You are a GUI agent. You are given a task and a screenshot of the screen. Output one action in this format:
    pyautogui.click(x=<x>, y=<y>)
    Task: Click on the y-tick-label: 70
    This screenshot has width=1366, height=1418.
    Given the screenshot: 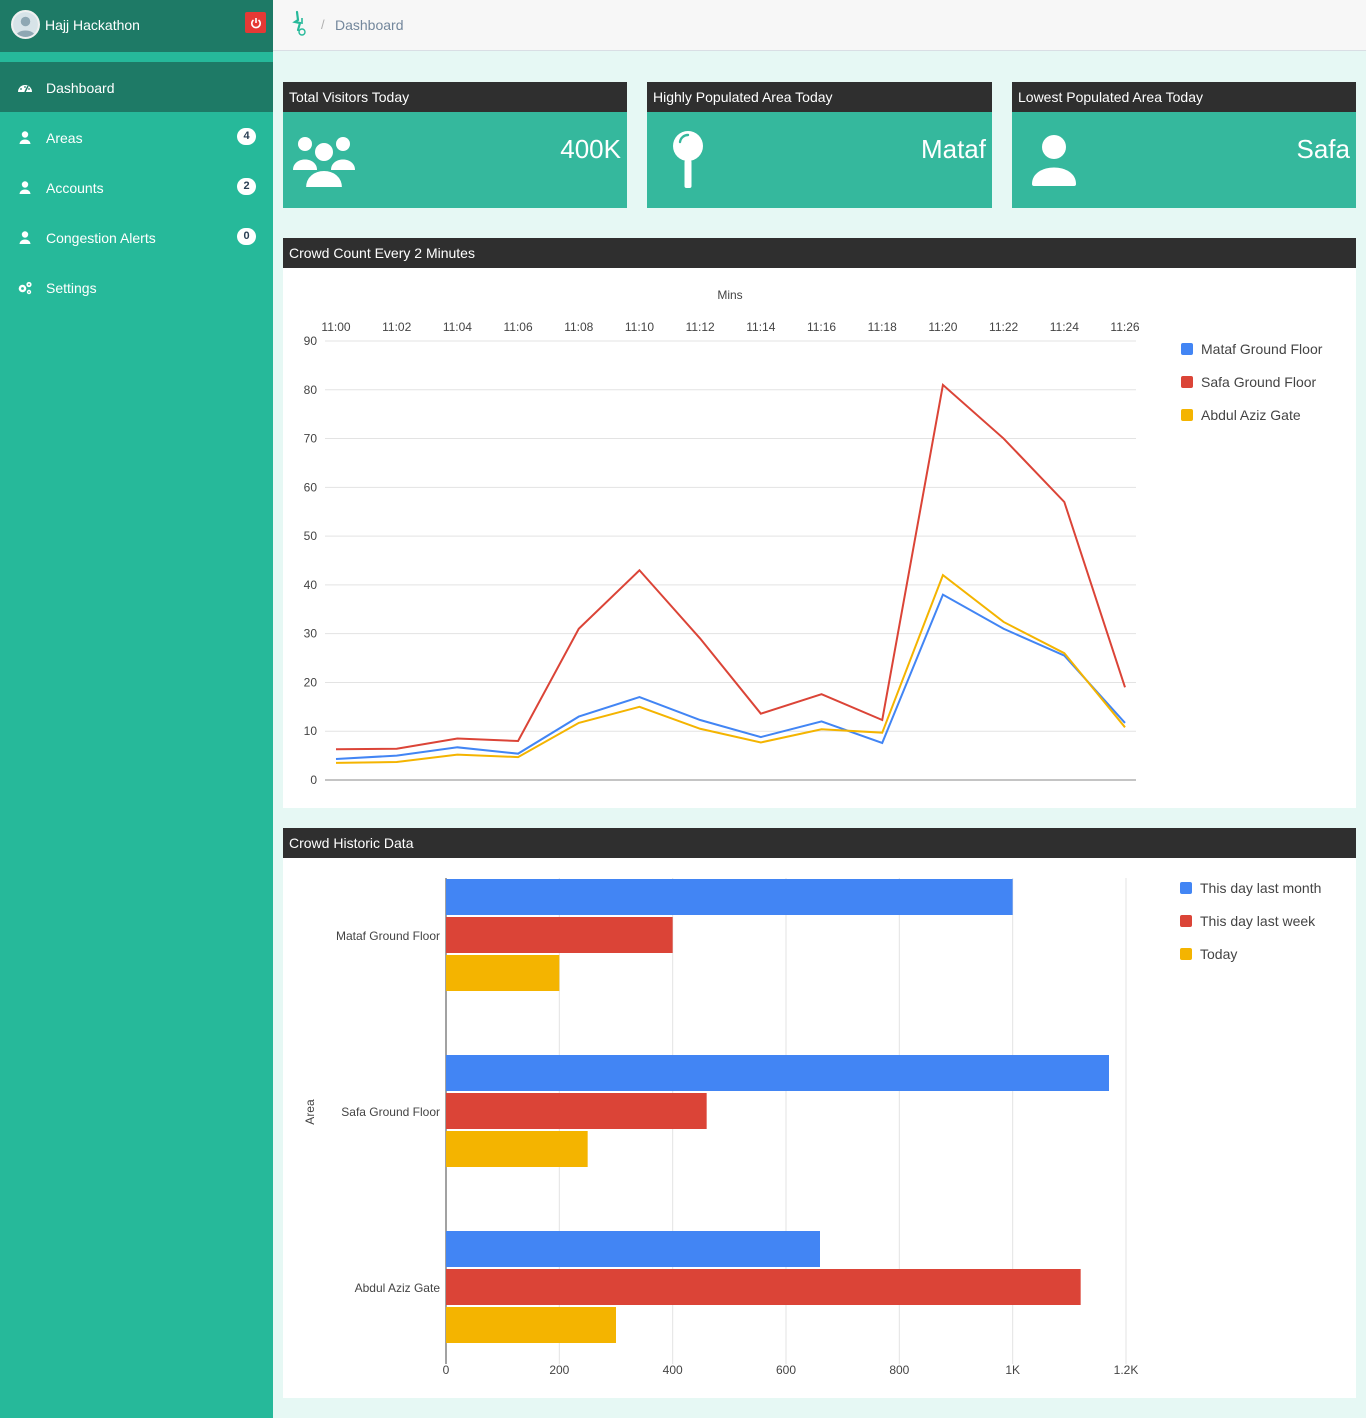 What is the action you would take?
    pyautogui.click(x=311, y=439)
    